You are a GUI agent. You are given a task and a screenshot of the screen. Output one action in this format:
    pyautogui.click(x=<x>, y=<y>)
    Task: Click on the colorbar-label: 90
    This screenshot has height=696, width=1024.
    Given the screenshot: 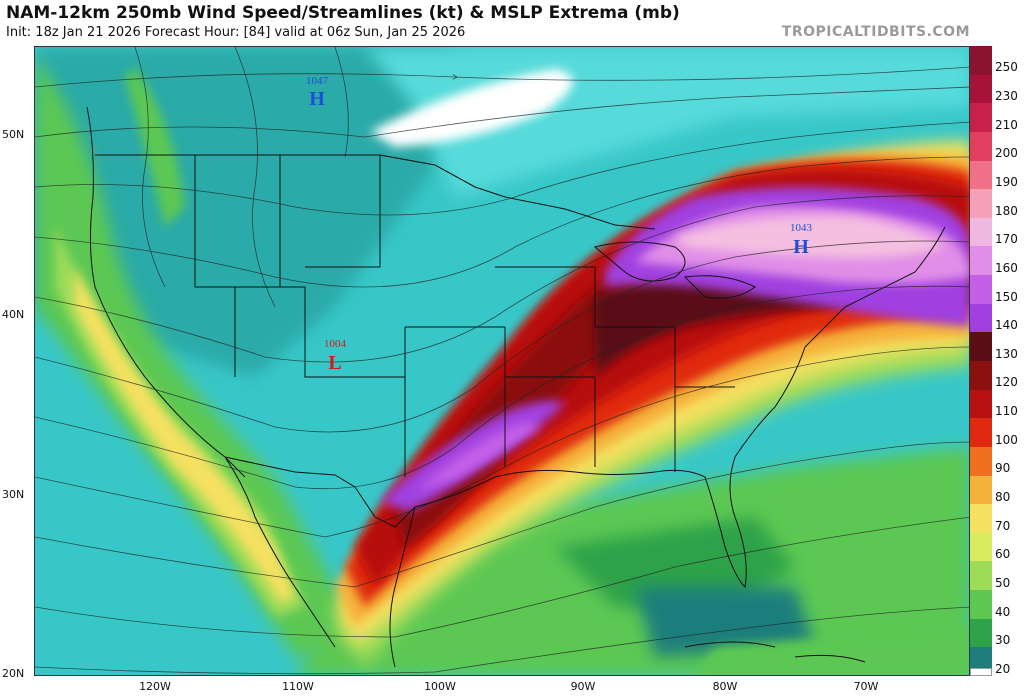 What is the action you would take?
    pyautogui.click(x=1003, y=468)
    